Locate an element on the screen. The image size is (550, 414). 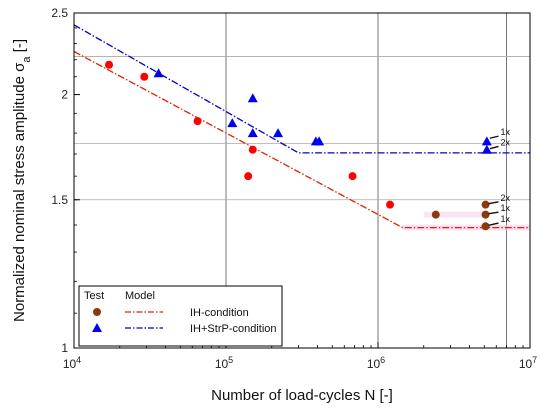
x-tick-label: 10⁴ is located at coordinates (72, 363).